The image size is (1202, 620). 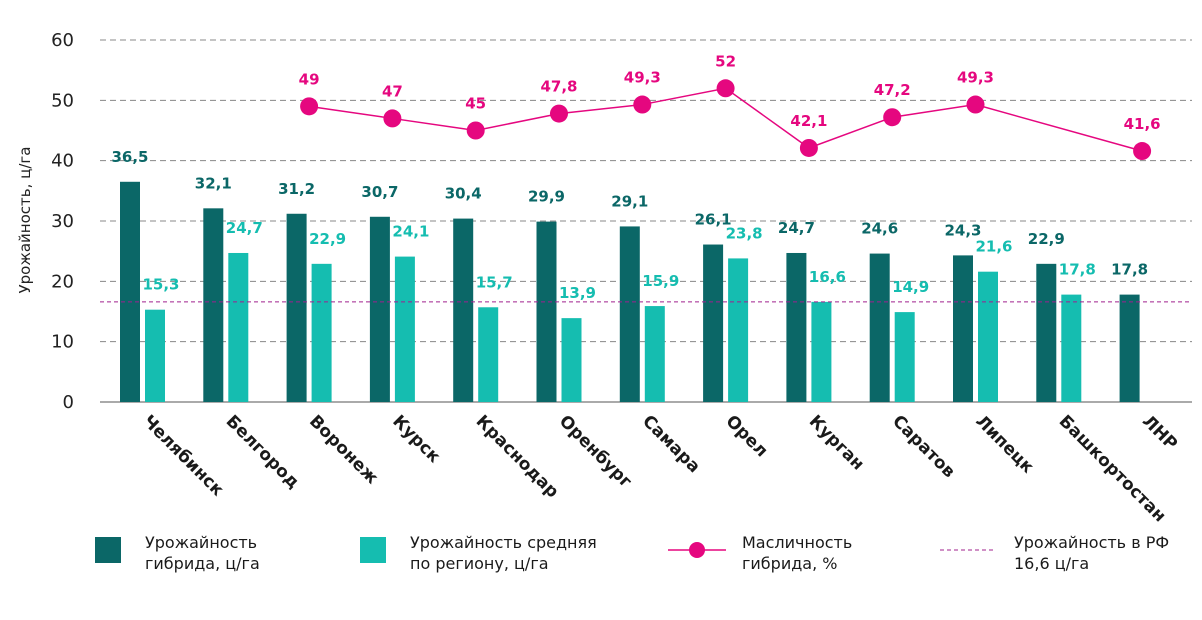 I want to click on data-label-region-average: 15,3, so click(x=160, y=285).